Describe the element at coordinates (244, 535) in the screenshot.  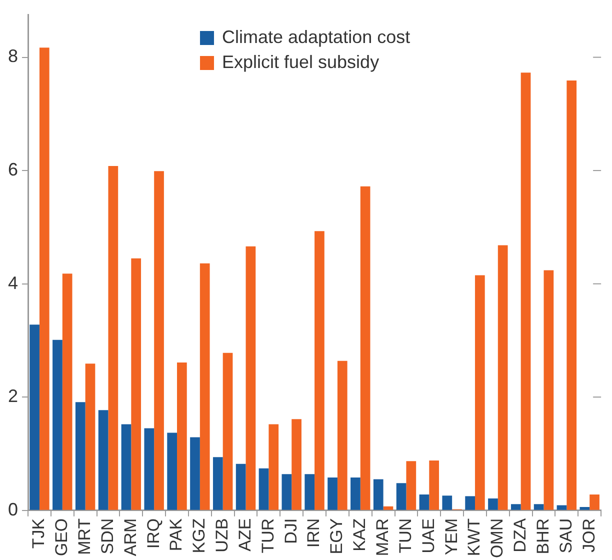
I see `x-tick-label: AZE` at that location.